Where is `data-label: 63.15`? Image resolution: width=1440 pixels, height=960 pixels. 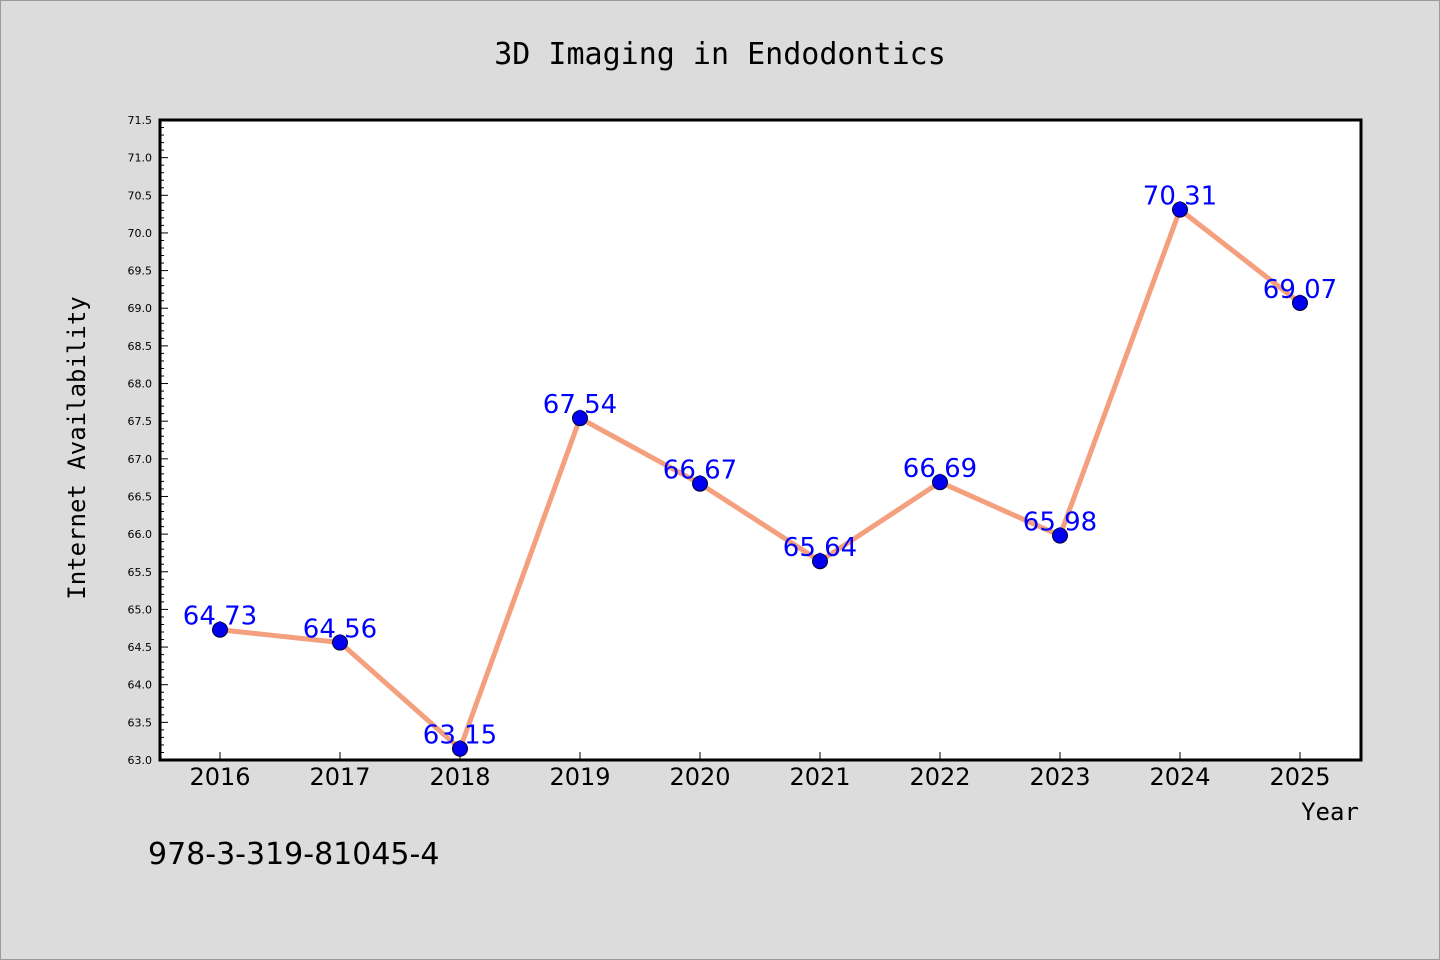 data-label: 63.15 is located at coordinates (460, 736).